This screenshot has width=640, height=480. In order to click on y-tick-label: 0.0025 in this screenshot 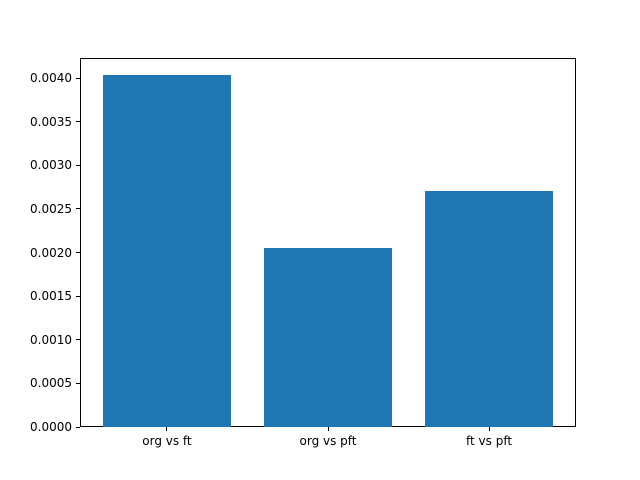, I will do `click(51, 208)`.